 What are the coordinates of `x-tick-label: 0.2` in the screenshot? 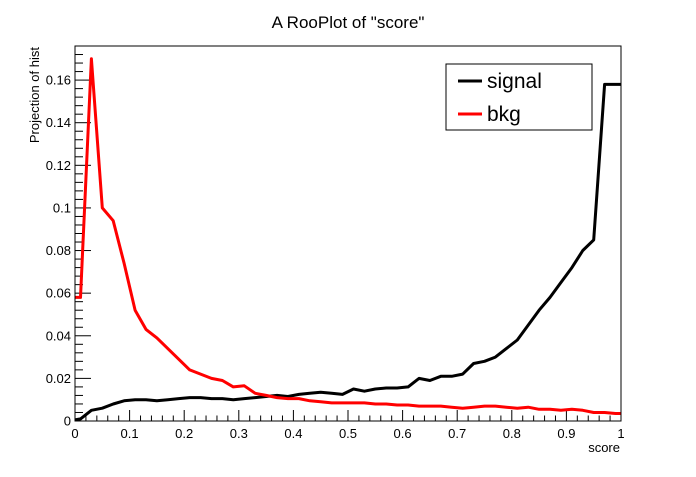 It's located at (184, 433).